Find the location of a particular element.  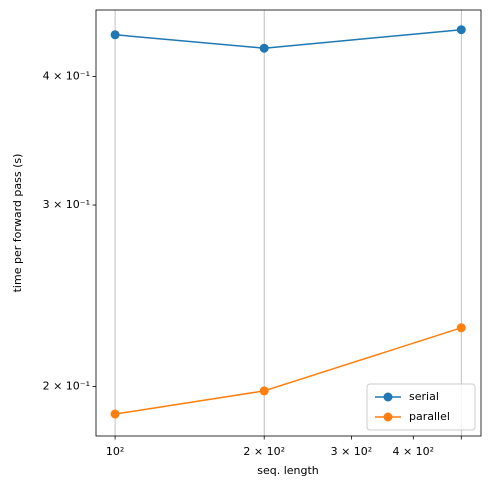

x-tick-label: 2 × 10² is located at coordinates (264, 451).